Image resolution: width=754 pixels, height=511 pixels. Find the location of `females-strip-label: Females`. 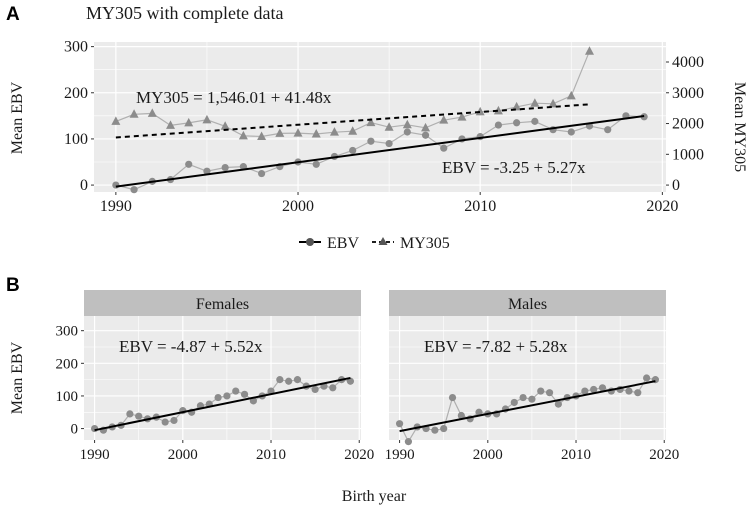

females-strip-label: Females is located at coordinates (222, 304).